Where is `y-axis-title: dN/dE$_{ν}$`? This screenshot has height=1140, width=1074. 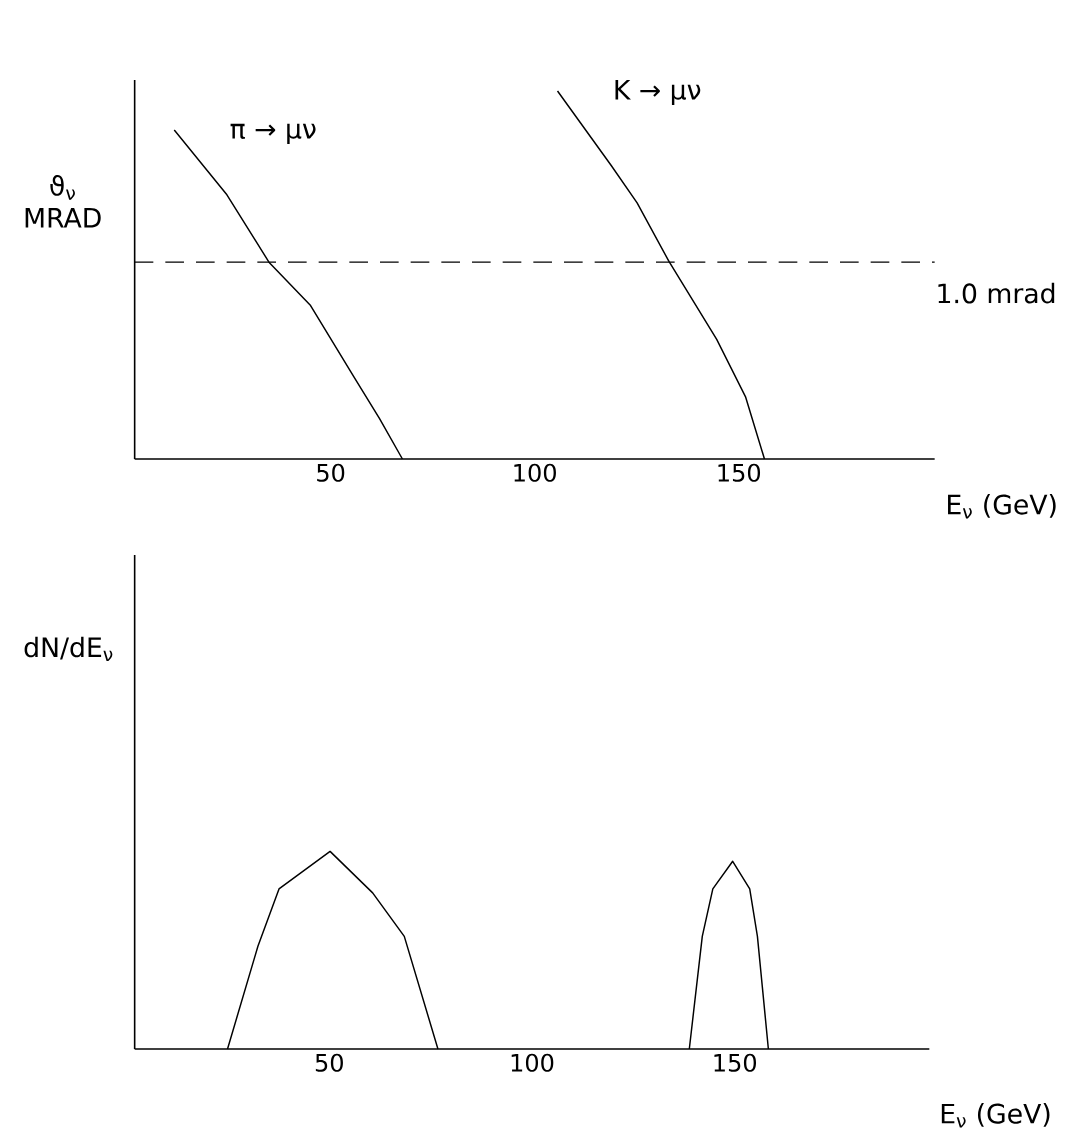
y-axis-title: dN/dE$_{ν}$ is located at coordinates (68, 649).